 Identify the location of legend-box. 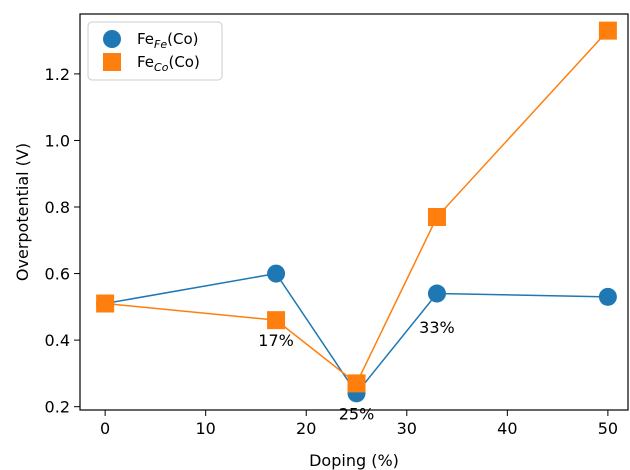
(155, 51).